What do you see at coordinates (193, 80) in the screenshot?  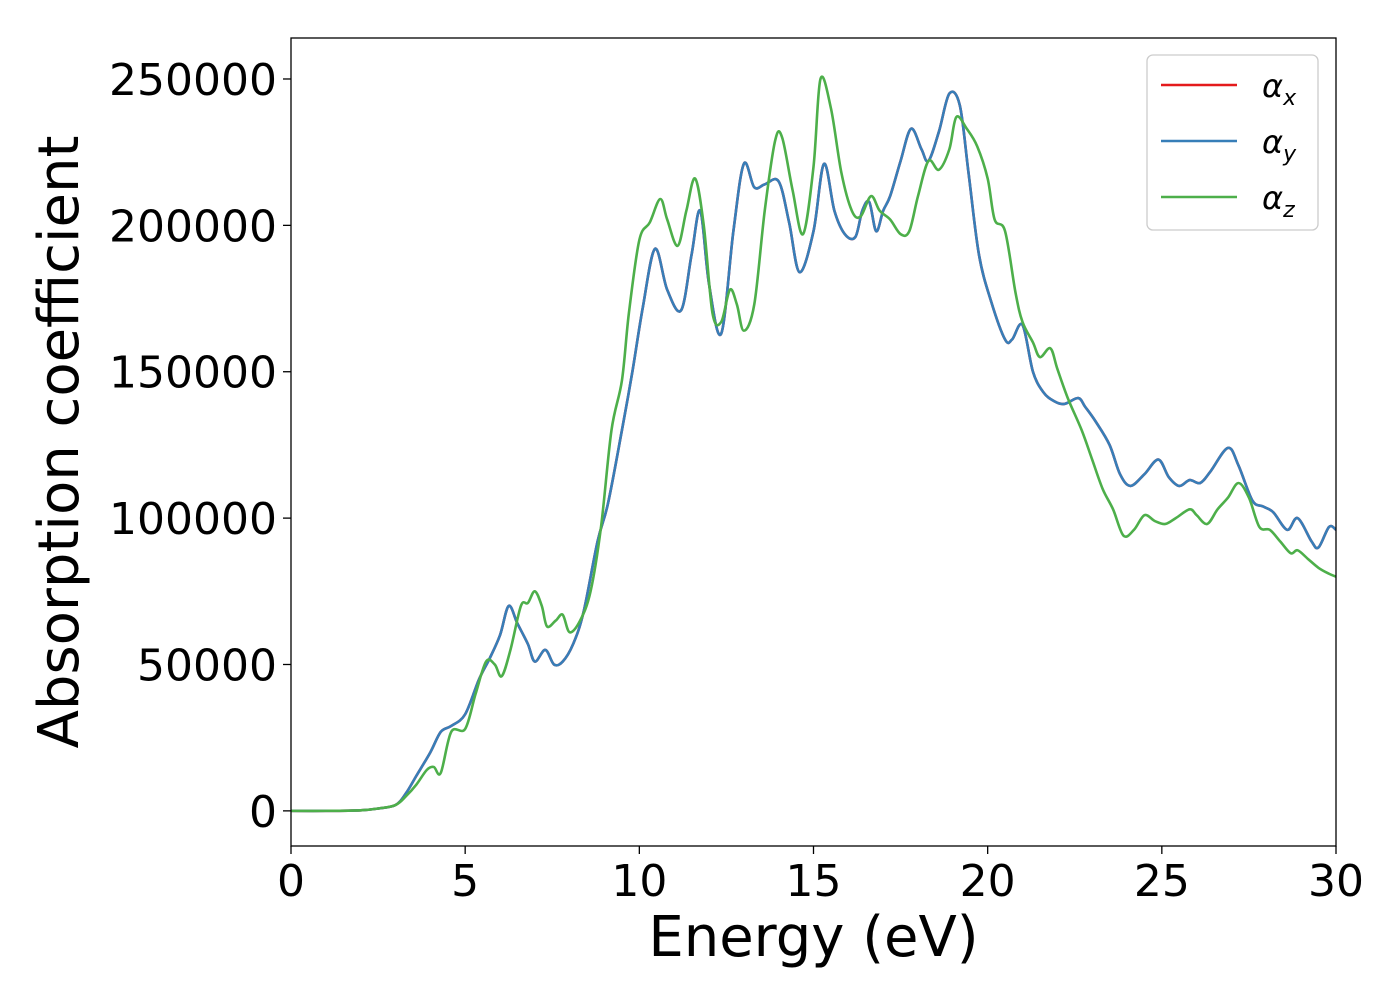 I see `y-tick-label: 250000` at bounding box center [193, 80].